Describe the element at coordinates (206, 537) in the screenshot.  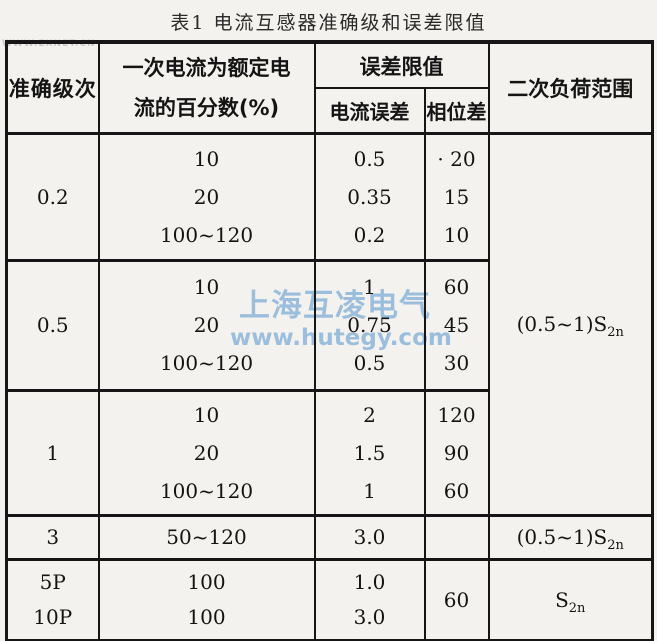
I see `cell-percent-values: 50~120` at that location.